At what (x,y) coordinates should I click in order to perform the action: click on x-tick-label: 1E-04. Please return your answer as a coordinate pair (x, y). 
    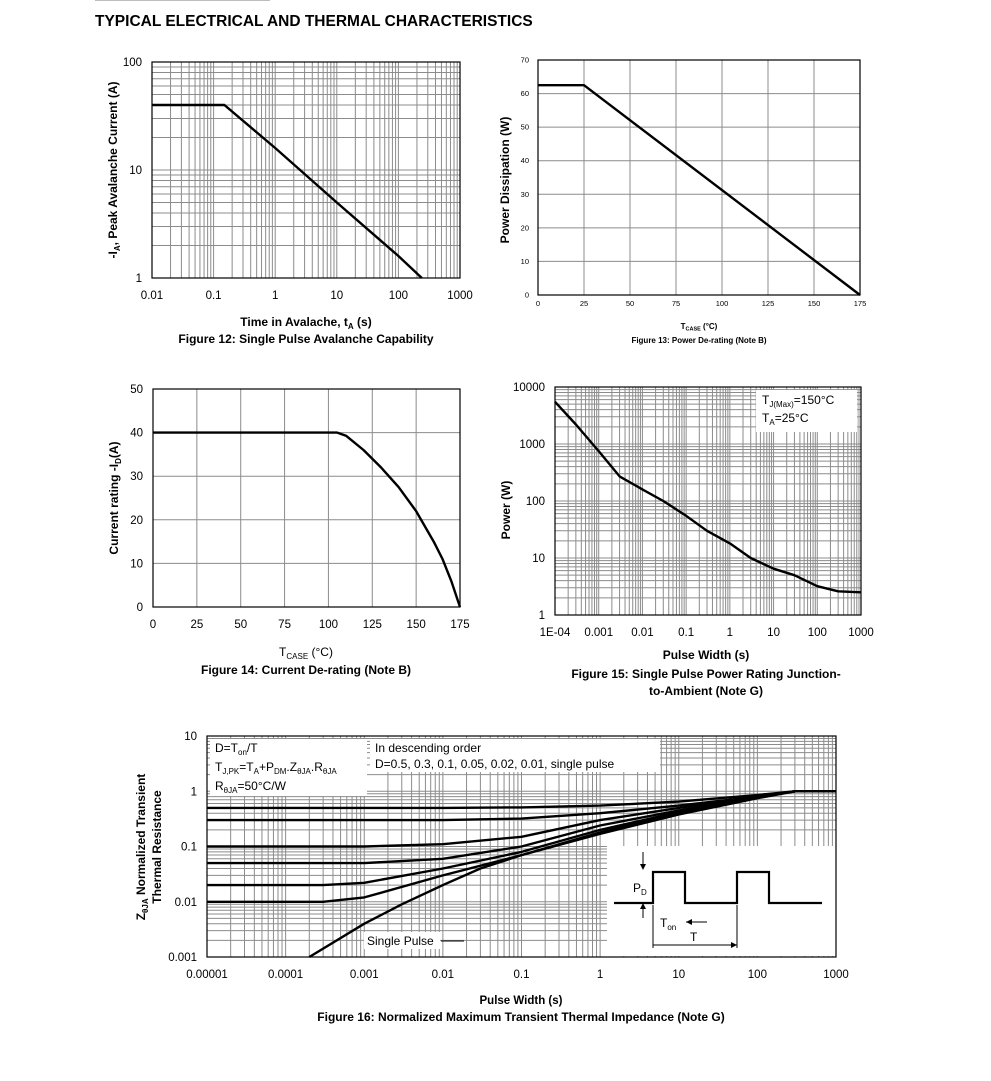
    Looking at the image, I should click on (555, 633).